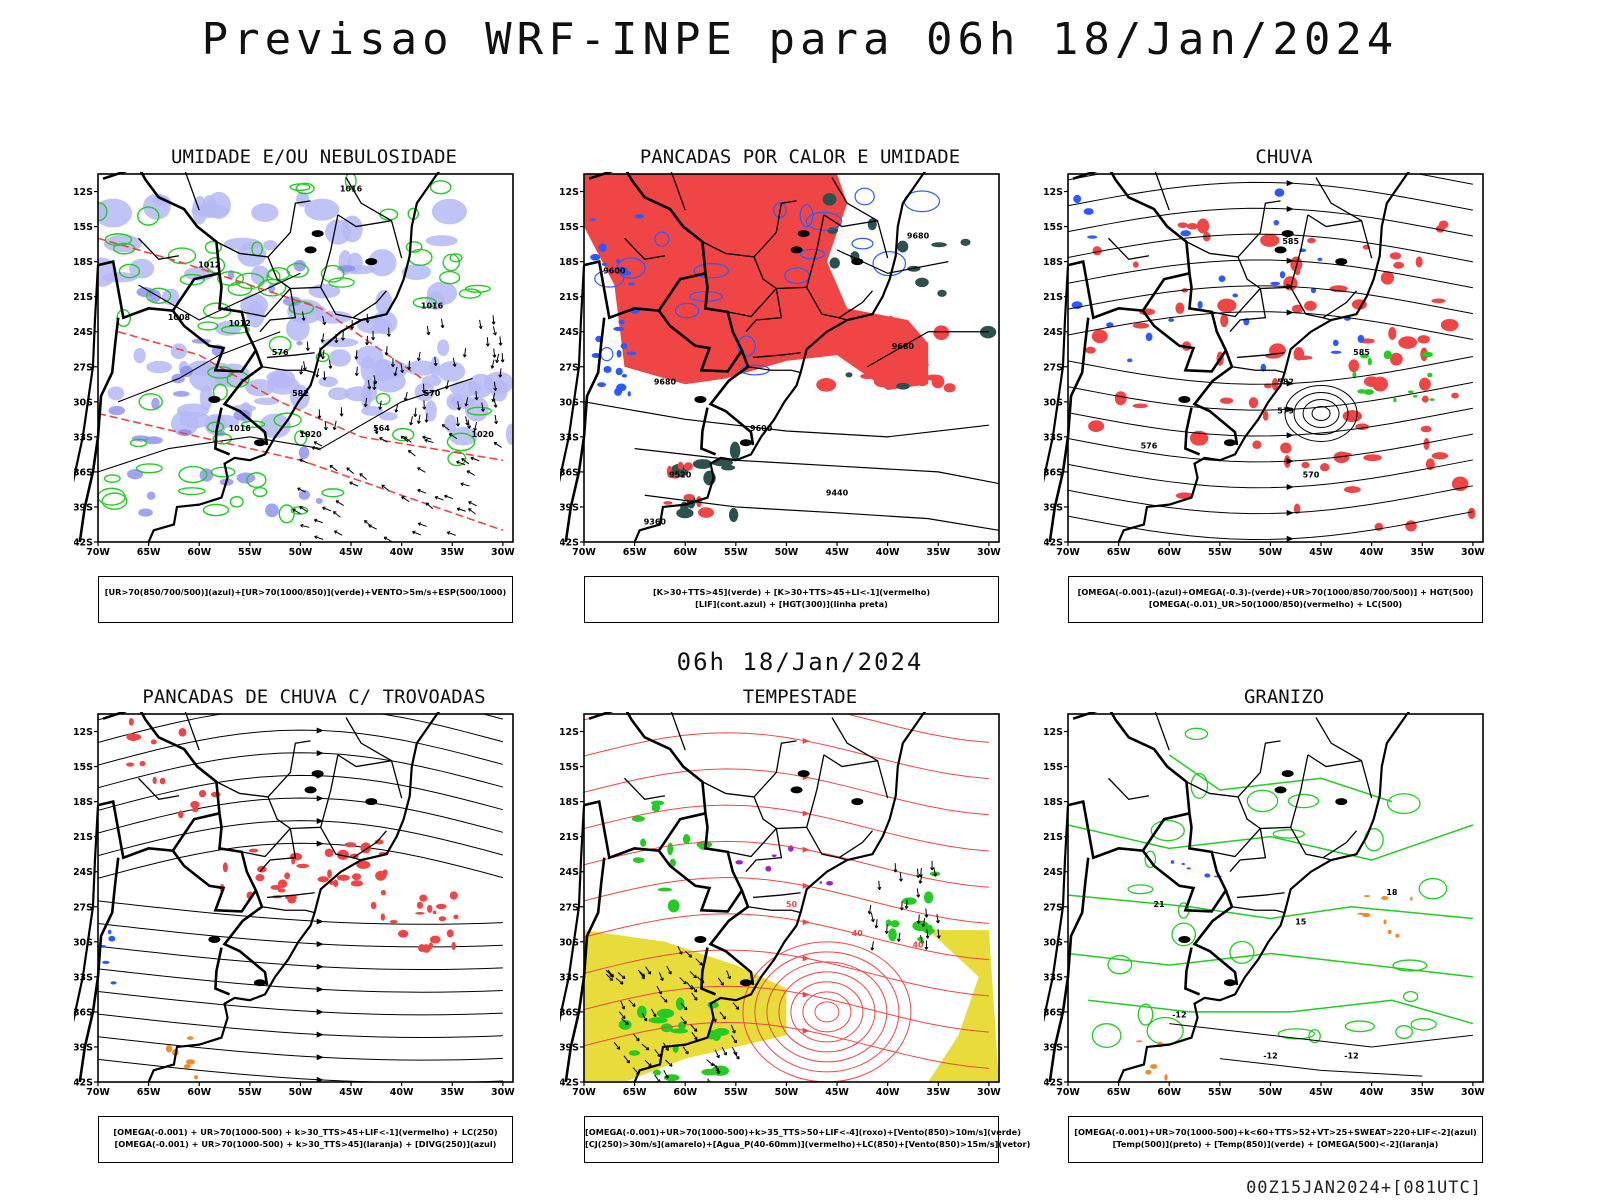  What do you see at coordinates (892, 261) in the screenshot?
I see `geopotential-height-line` at bounding box center [892, 261].